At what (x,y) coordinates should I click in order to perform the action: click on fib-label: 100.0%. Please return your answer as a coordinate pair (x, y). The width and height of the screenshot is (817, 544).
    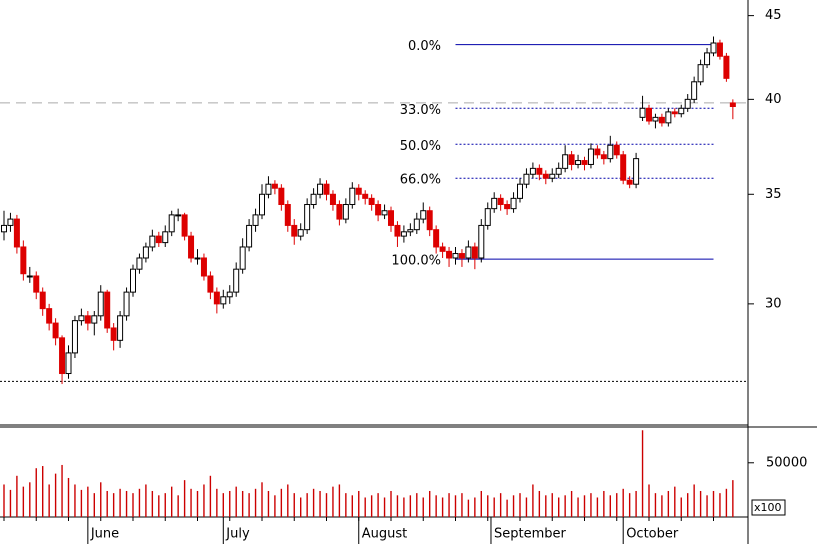
    Looking at the image, I should click on (416, 261).